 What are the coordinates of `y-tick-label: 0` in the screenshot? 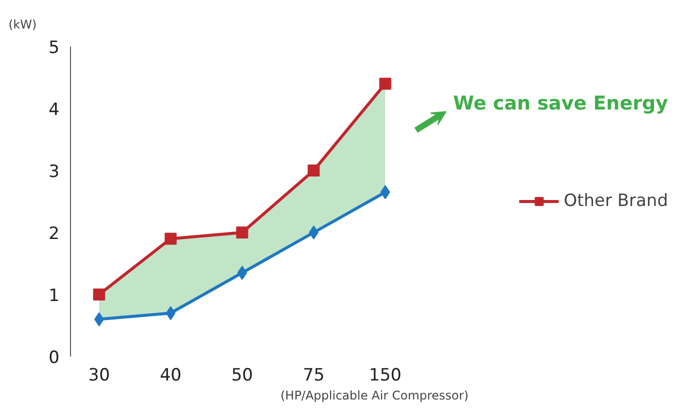 It's located at (54, 358).